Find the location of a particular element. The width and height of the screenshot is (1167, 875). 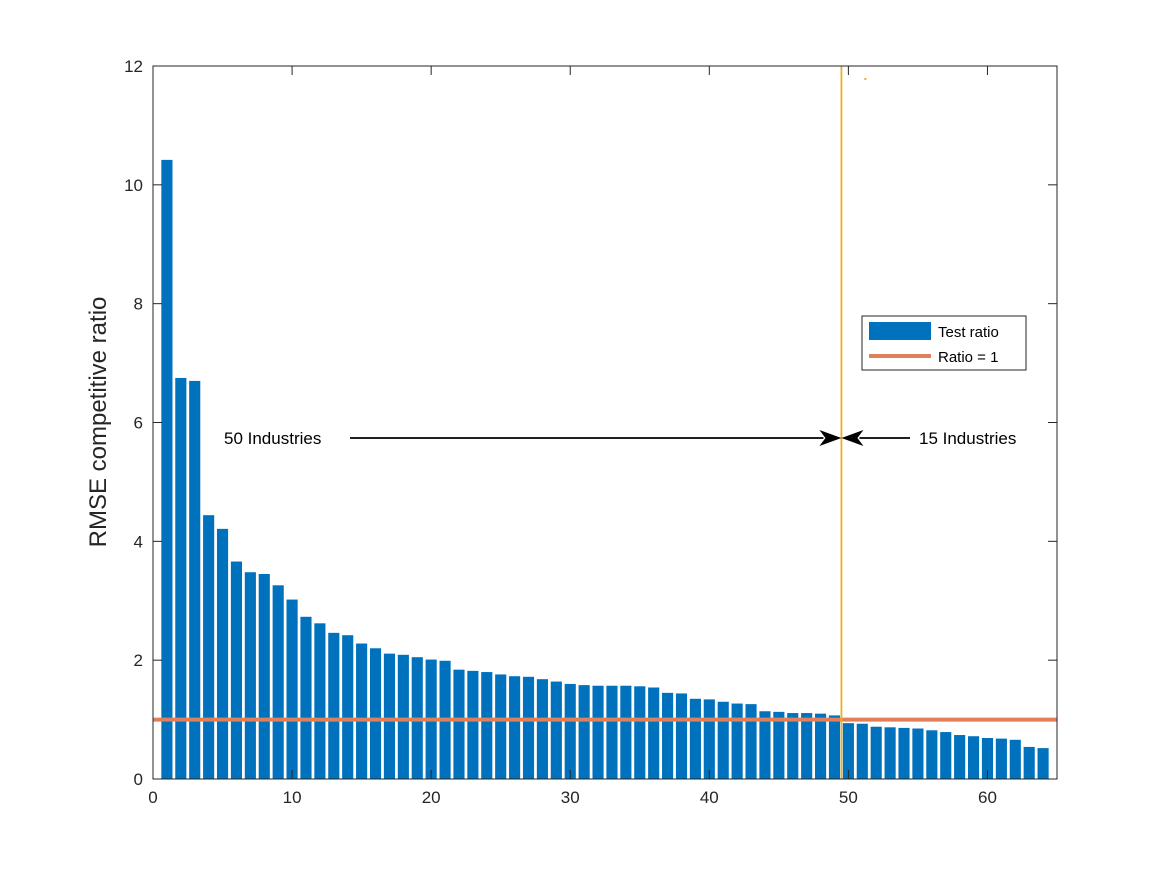

x-tick-label: 30 is located at coordinates (570, 797).